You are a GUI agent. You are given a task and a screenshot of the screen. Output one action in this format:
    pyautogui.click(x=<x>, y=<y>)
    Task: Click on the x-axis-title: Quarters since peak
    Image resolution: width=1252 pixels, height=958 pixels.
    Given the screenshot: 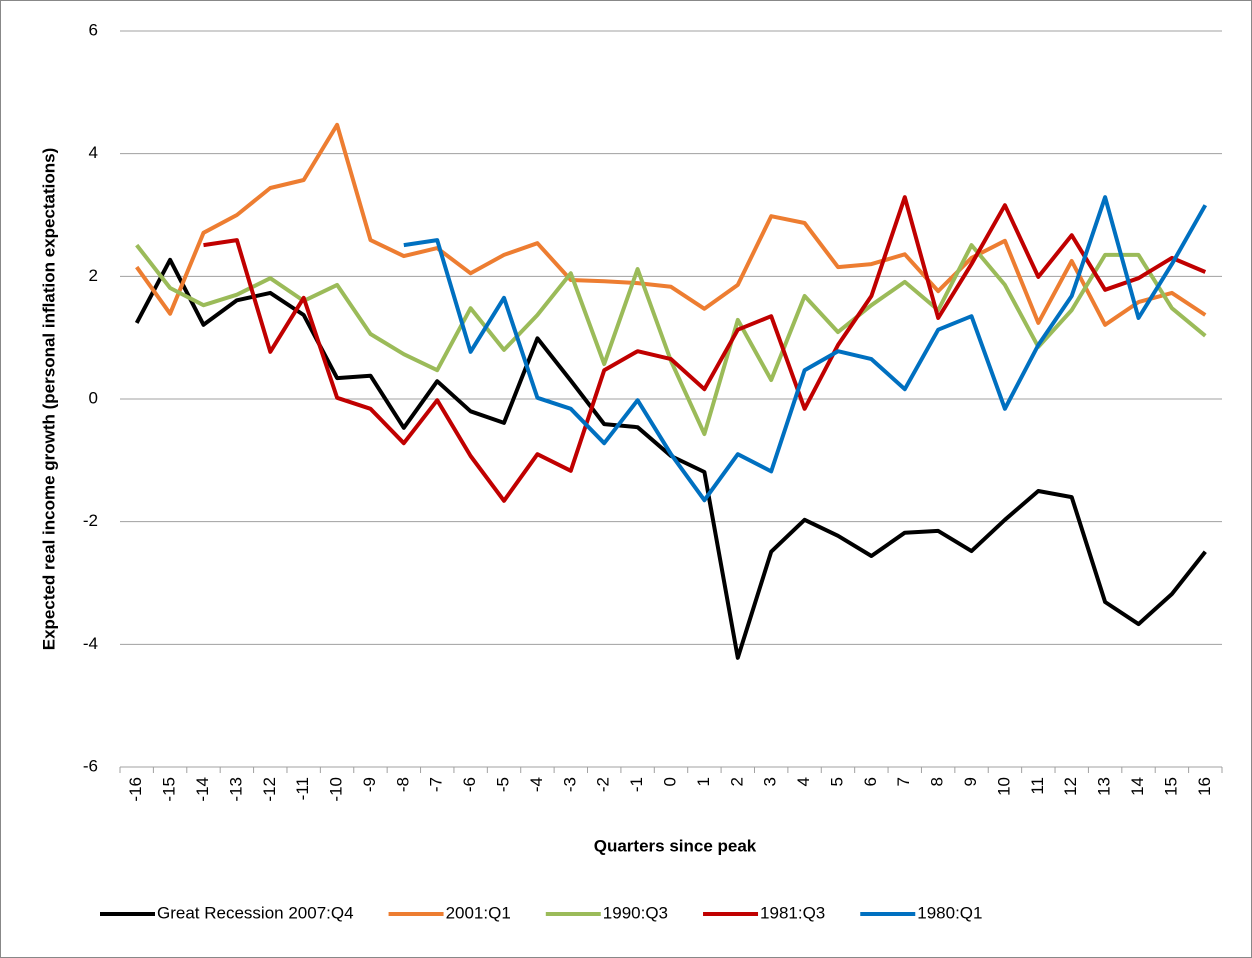 What is the action you would take?
    pyautogui.click(x=675, y=845)
    